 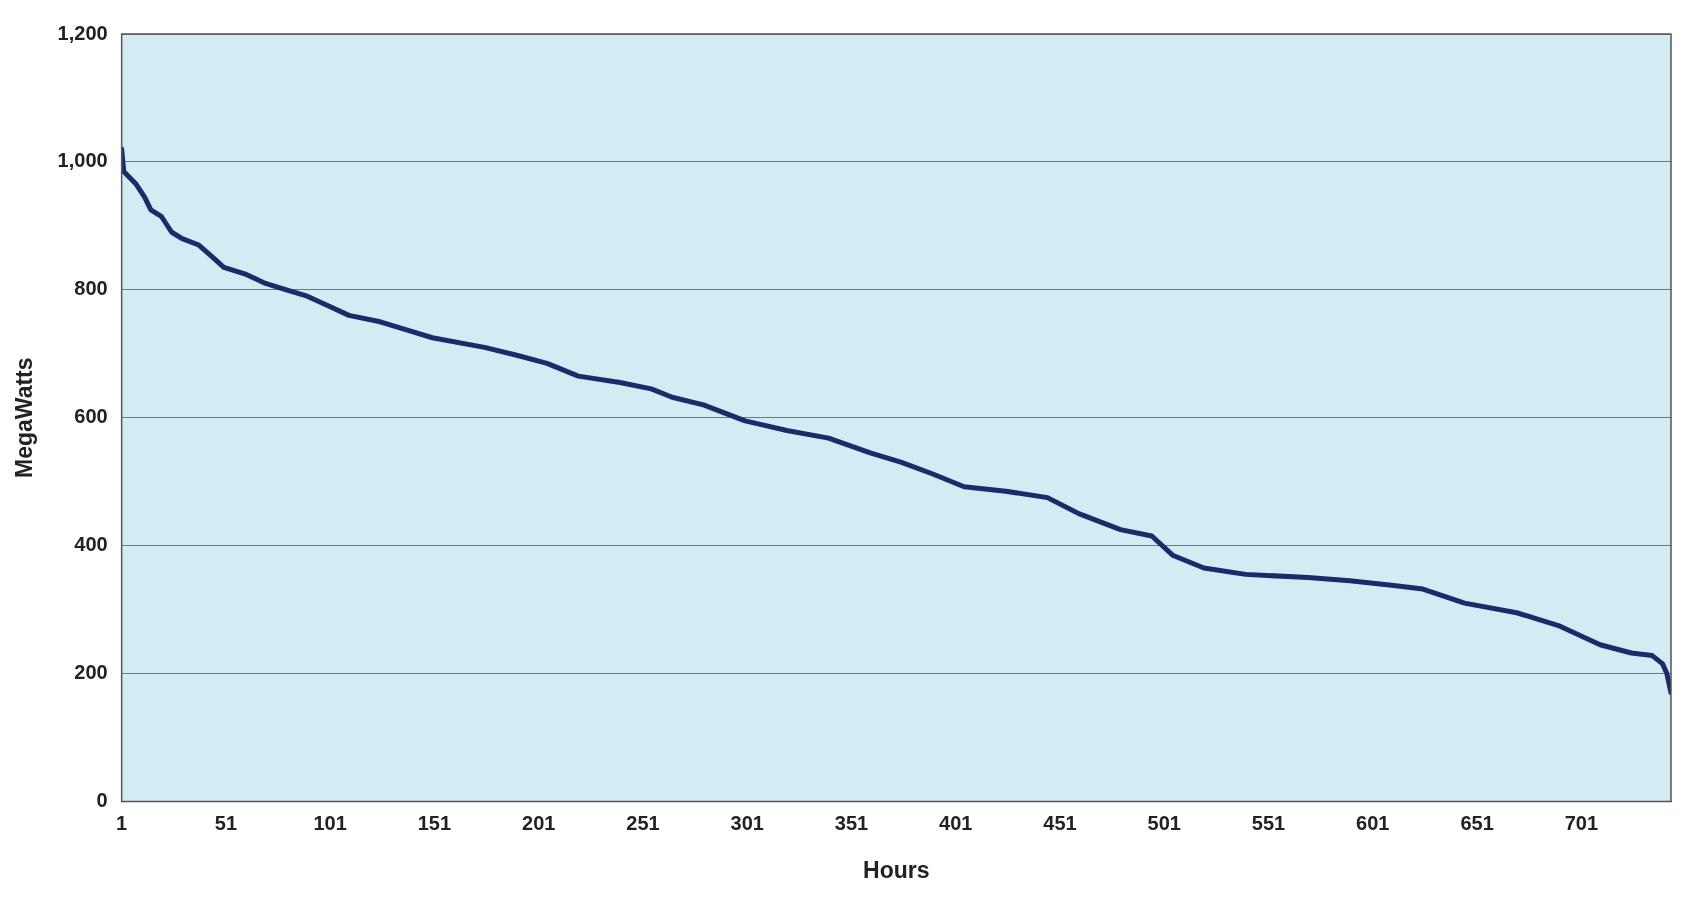 I want to click on x-tick-label: 251, so click(x=643, y=822).